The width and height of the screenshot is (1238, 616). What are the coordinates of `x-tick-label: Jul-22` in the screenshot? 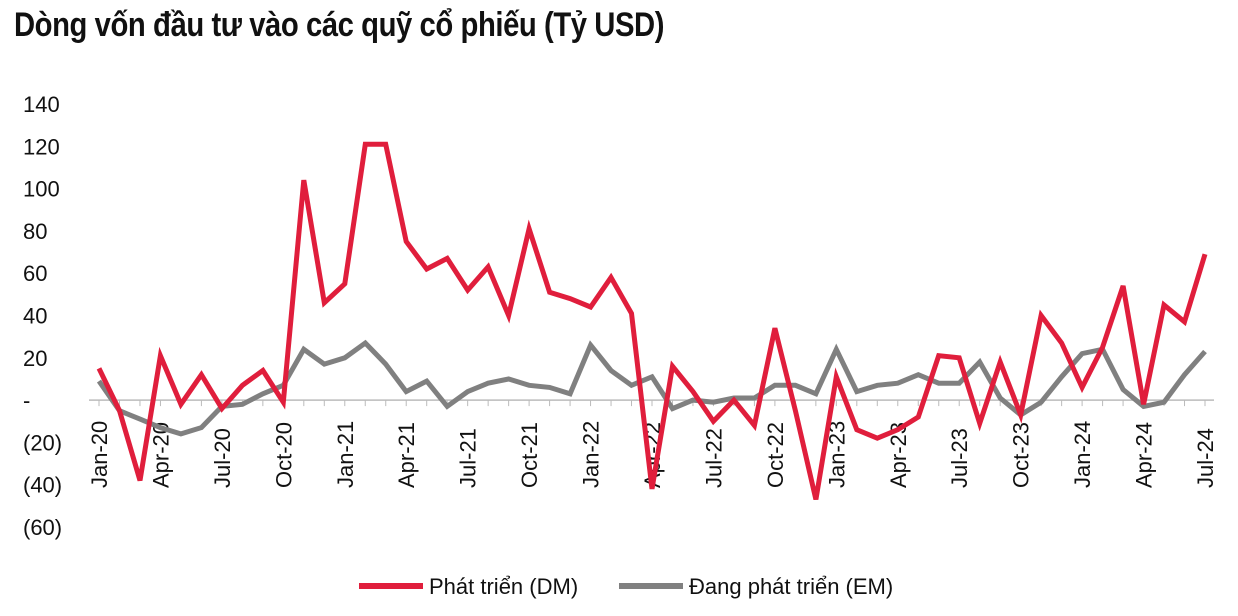 It's located at (713, 458).